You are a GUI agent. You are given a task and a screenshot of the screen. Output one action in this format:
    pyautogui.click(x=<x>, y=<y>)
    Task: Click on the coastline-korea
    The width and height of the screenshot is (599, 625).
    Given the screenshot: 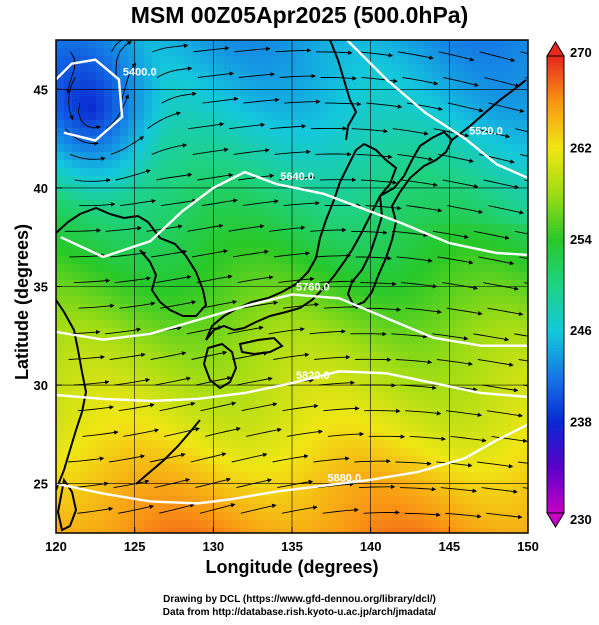 What is the action you would take?
    pyautogui.click(x=173, y=269)
    